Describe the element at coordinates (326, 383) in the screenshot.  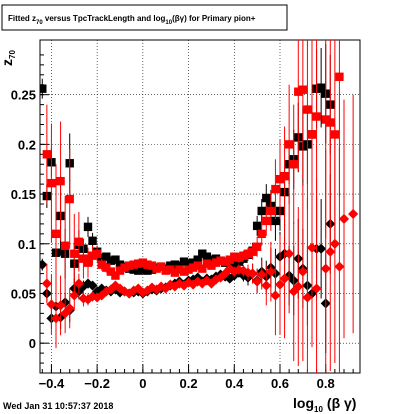
I see `x-tick-label: 0.8` at that location.